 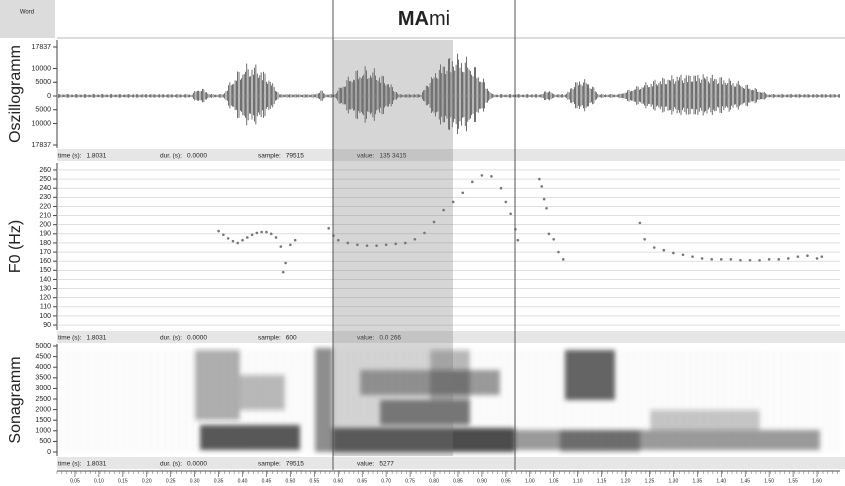 I want to click on x-tick-label: 0.45, so click(x=267, y=481).